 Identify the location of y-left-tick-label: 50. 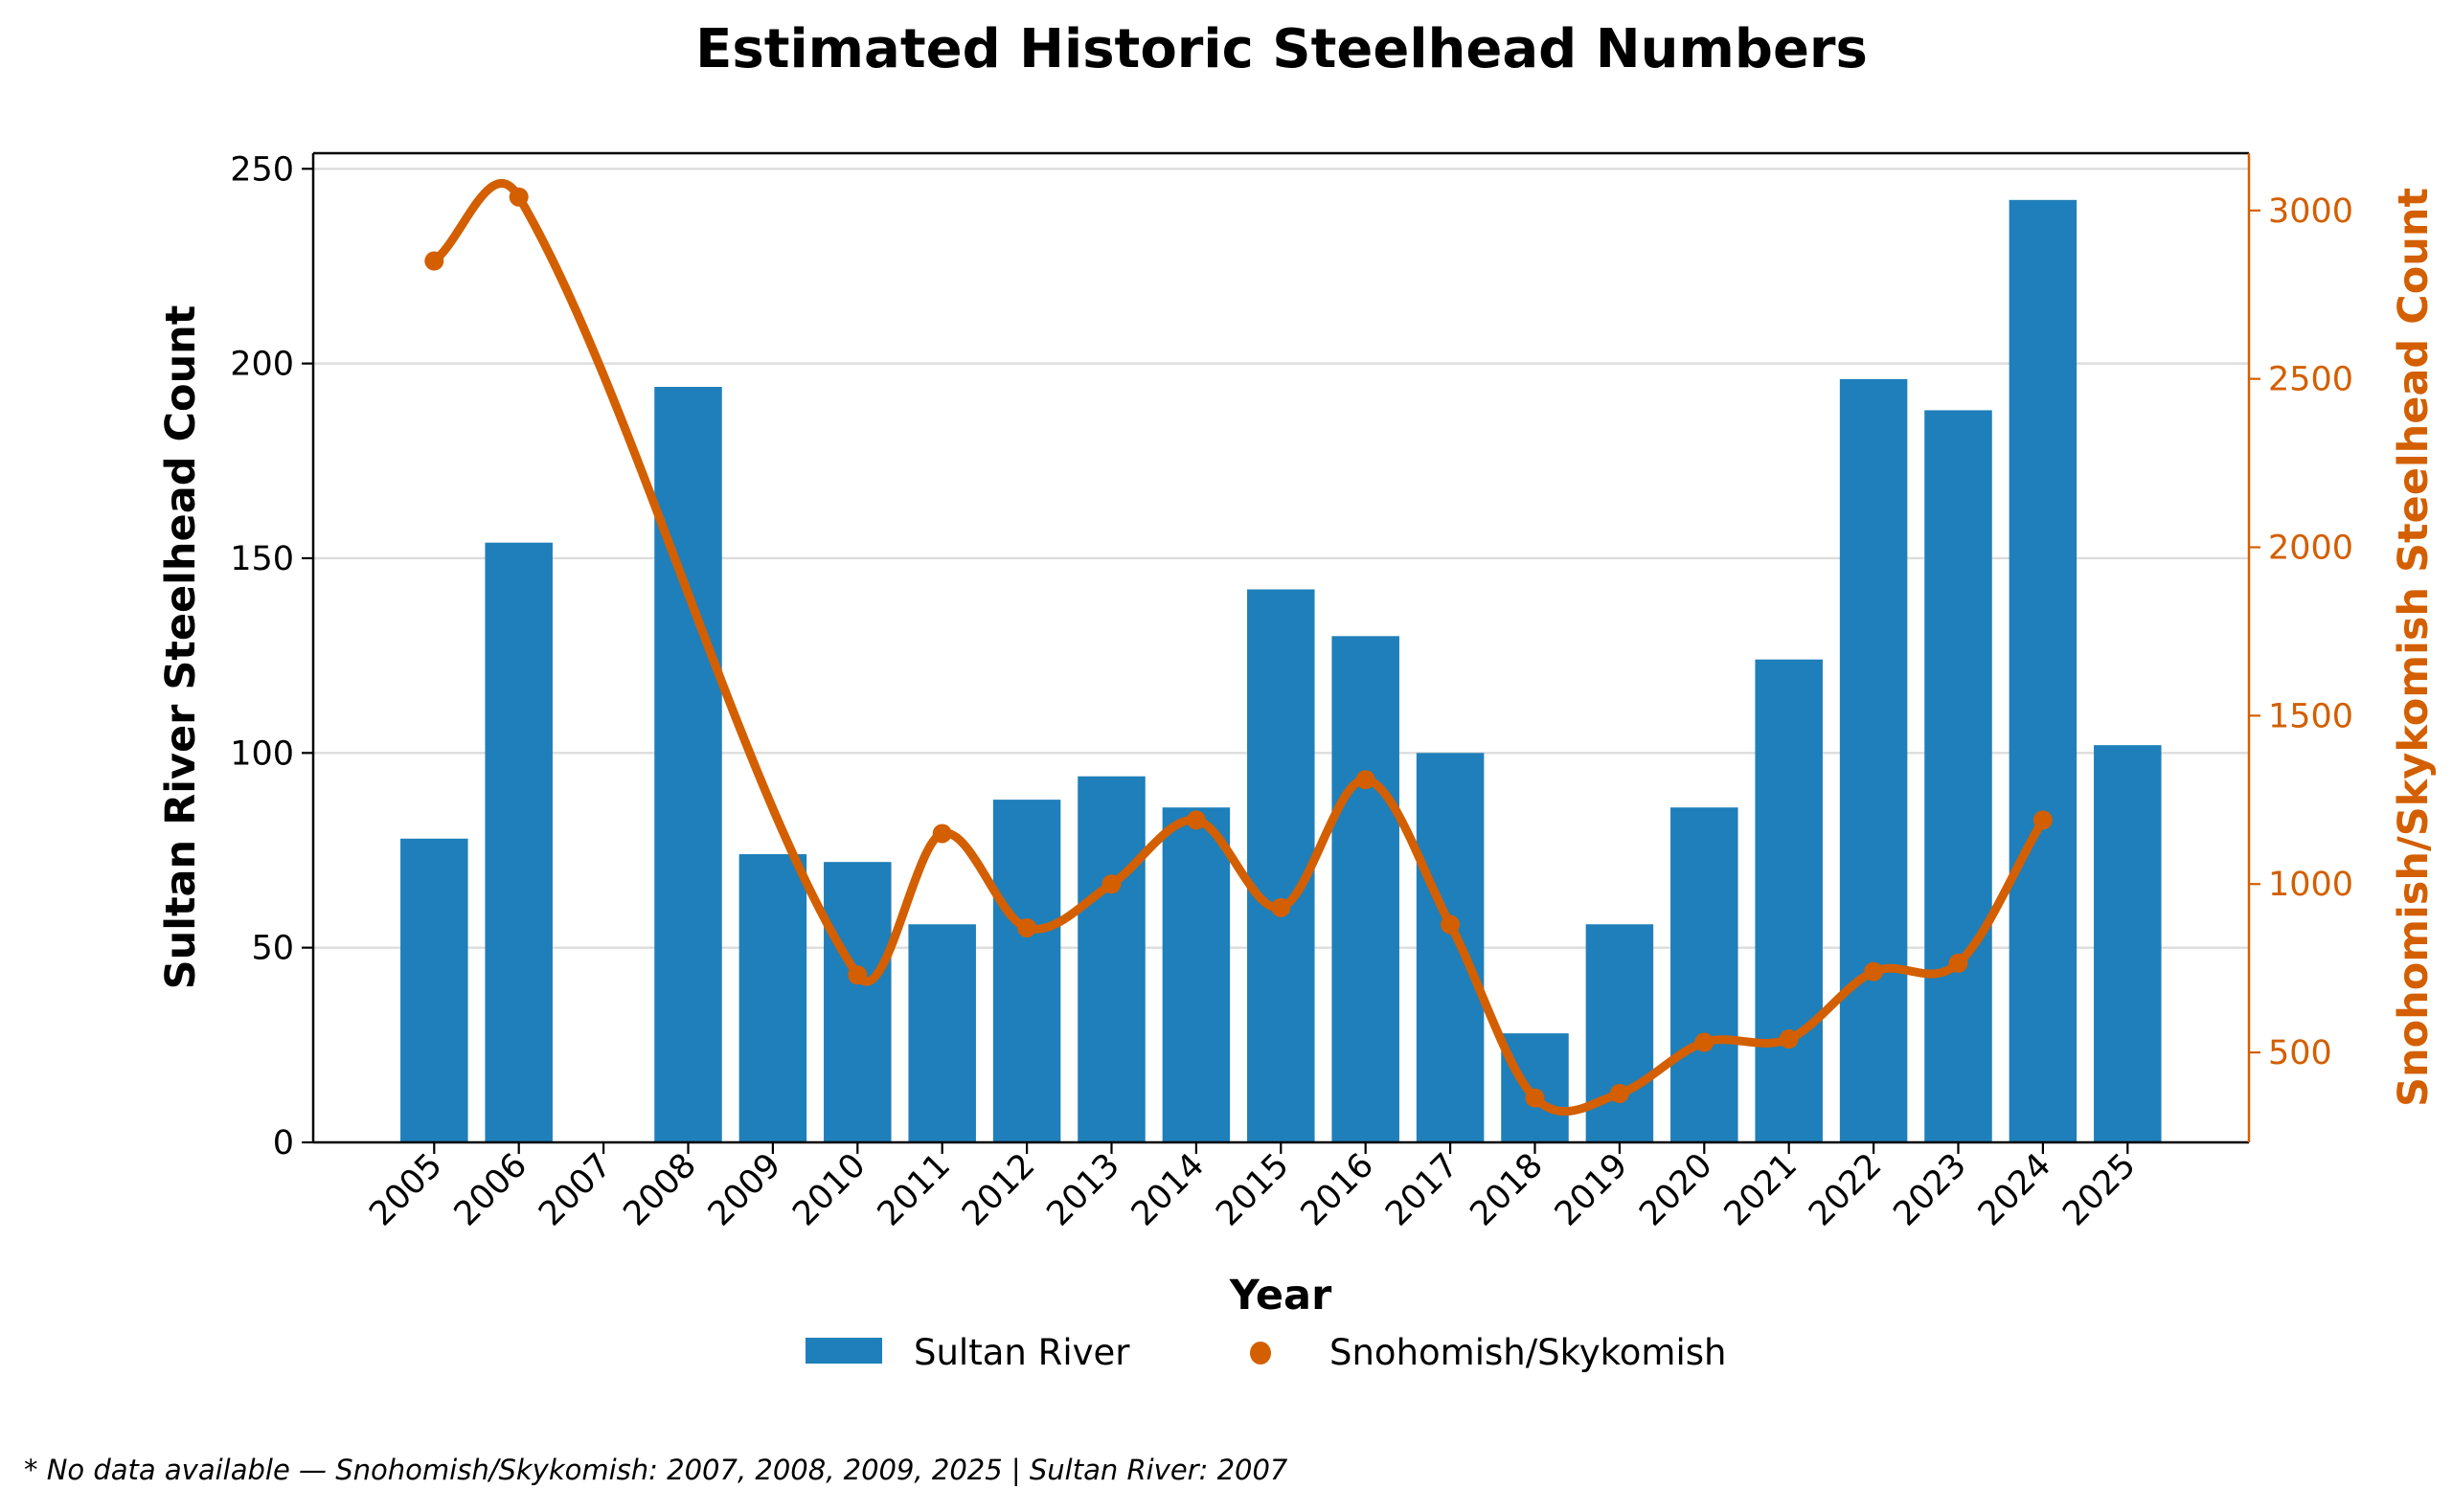
(272, 949).